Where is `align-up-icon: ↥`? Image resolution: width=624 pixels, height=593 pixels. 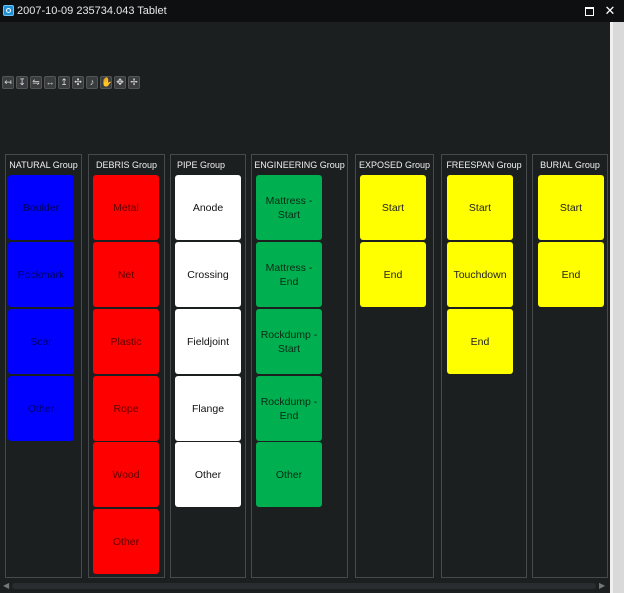
align-up-icon: ↥ is located at coordinates (64, 82).